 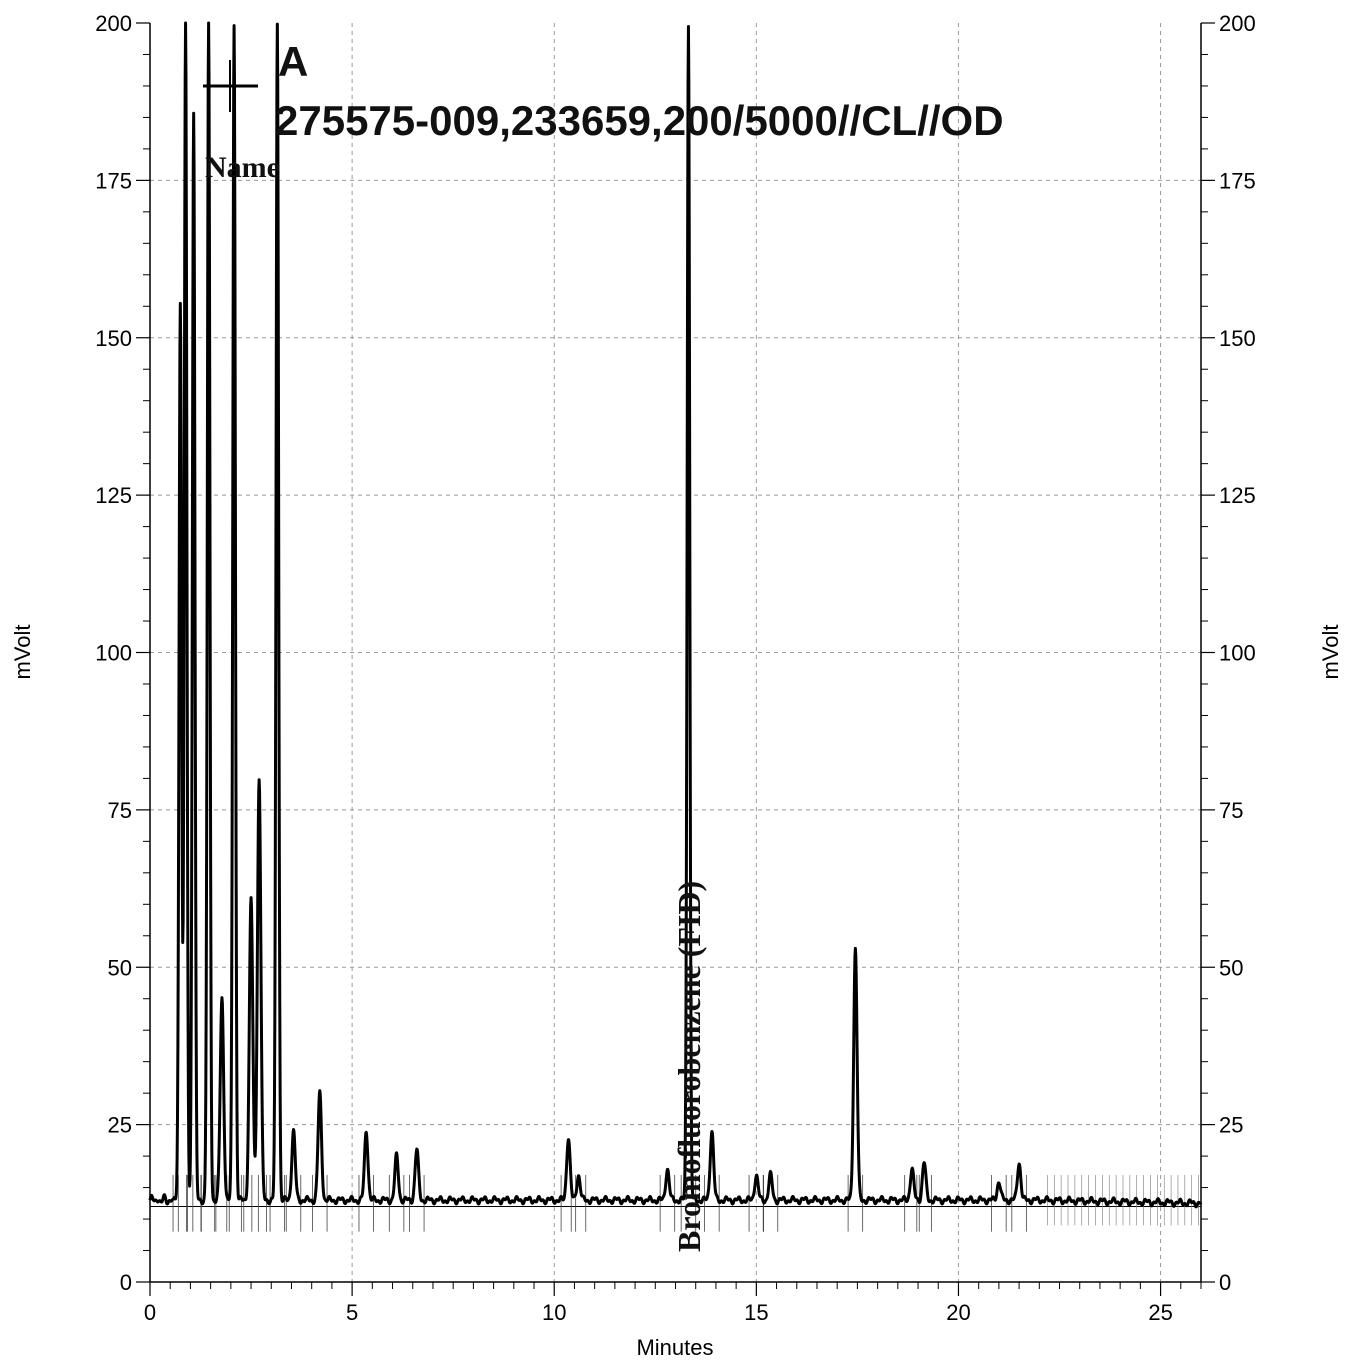 What do you see at coordinates (120, 967) in the screenshot?
I see `y-tick-label-left: 50` at bounding box center [120, 967].